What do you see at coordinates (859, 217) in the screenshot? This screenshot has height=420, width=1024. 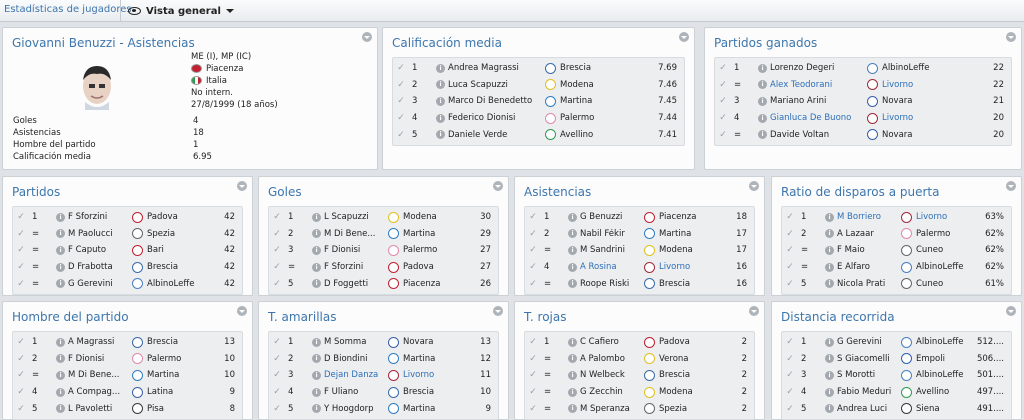 I see `player-name: M Borriero` at bounding box center [859, 217].